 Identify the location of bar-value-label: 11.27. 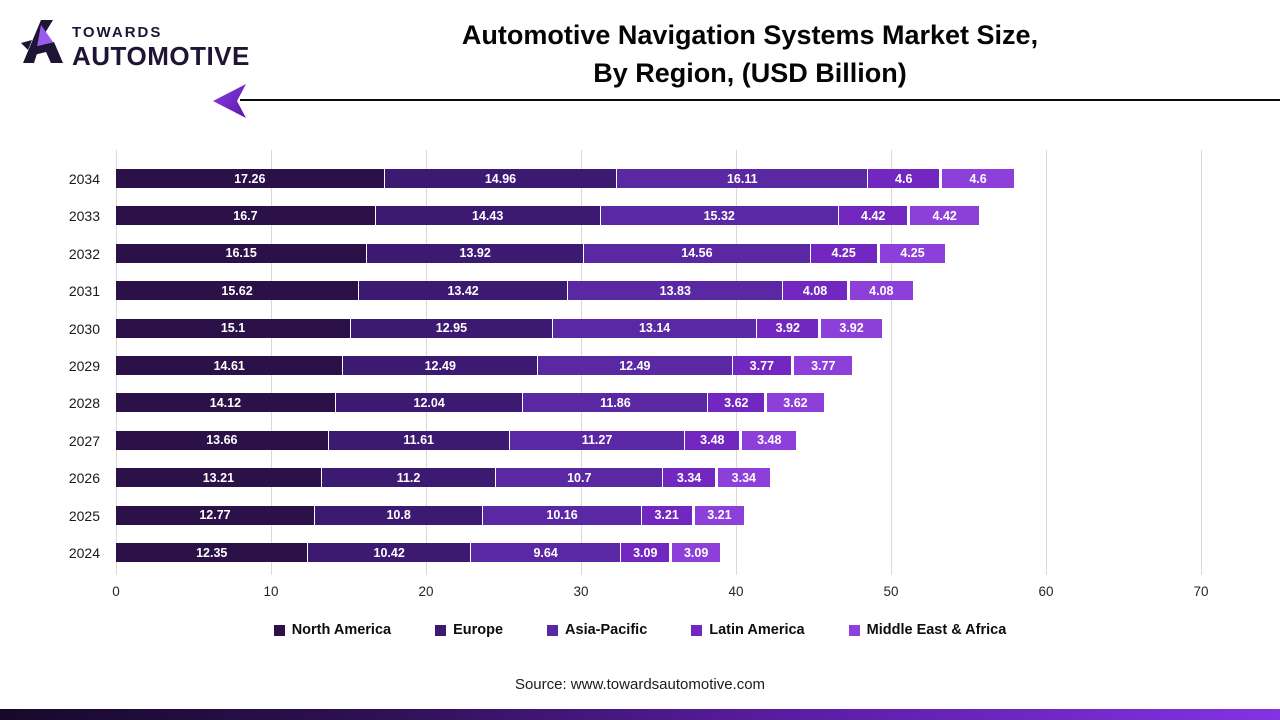
(597, 440).